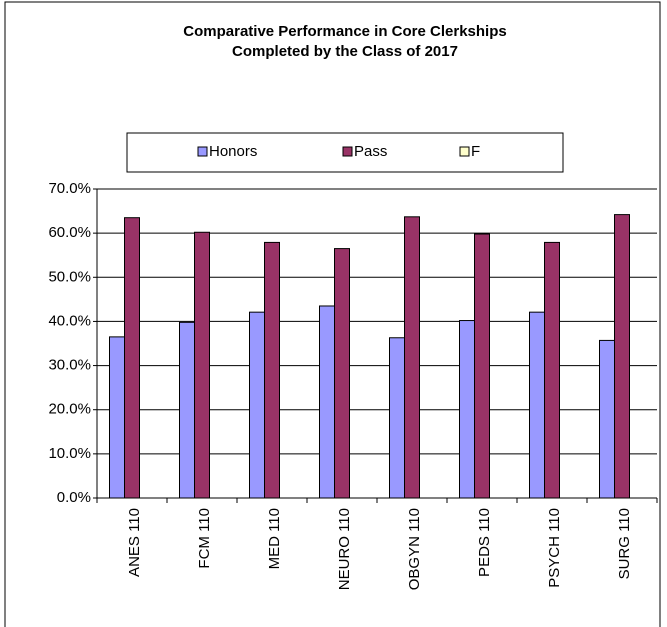 This screenshot has width=667, height=627. What do you see at coordinates (69, 188) in the screenshot?
I see `y-tick-label: 70.0%` at bounding box center [69, 188].